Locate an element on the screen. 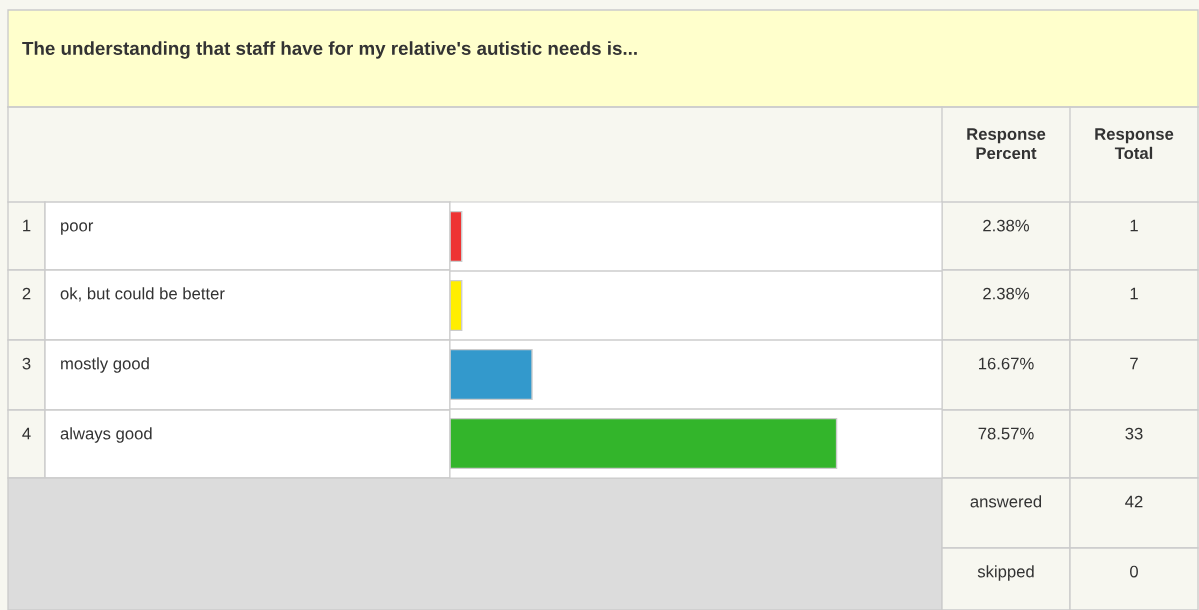  data-label: 16.67% is located at coordinates (1006, 363).